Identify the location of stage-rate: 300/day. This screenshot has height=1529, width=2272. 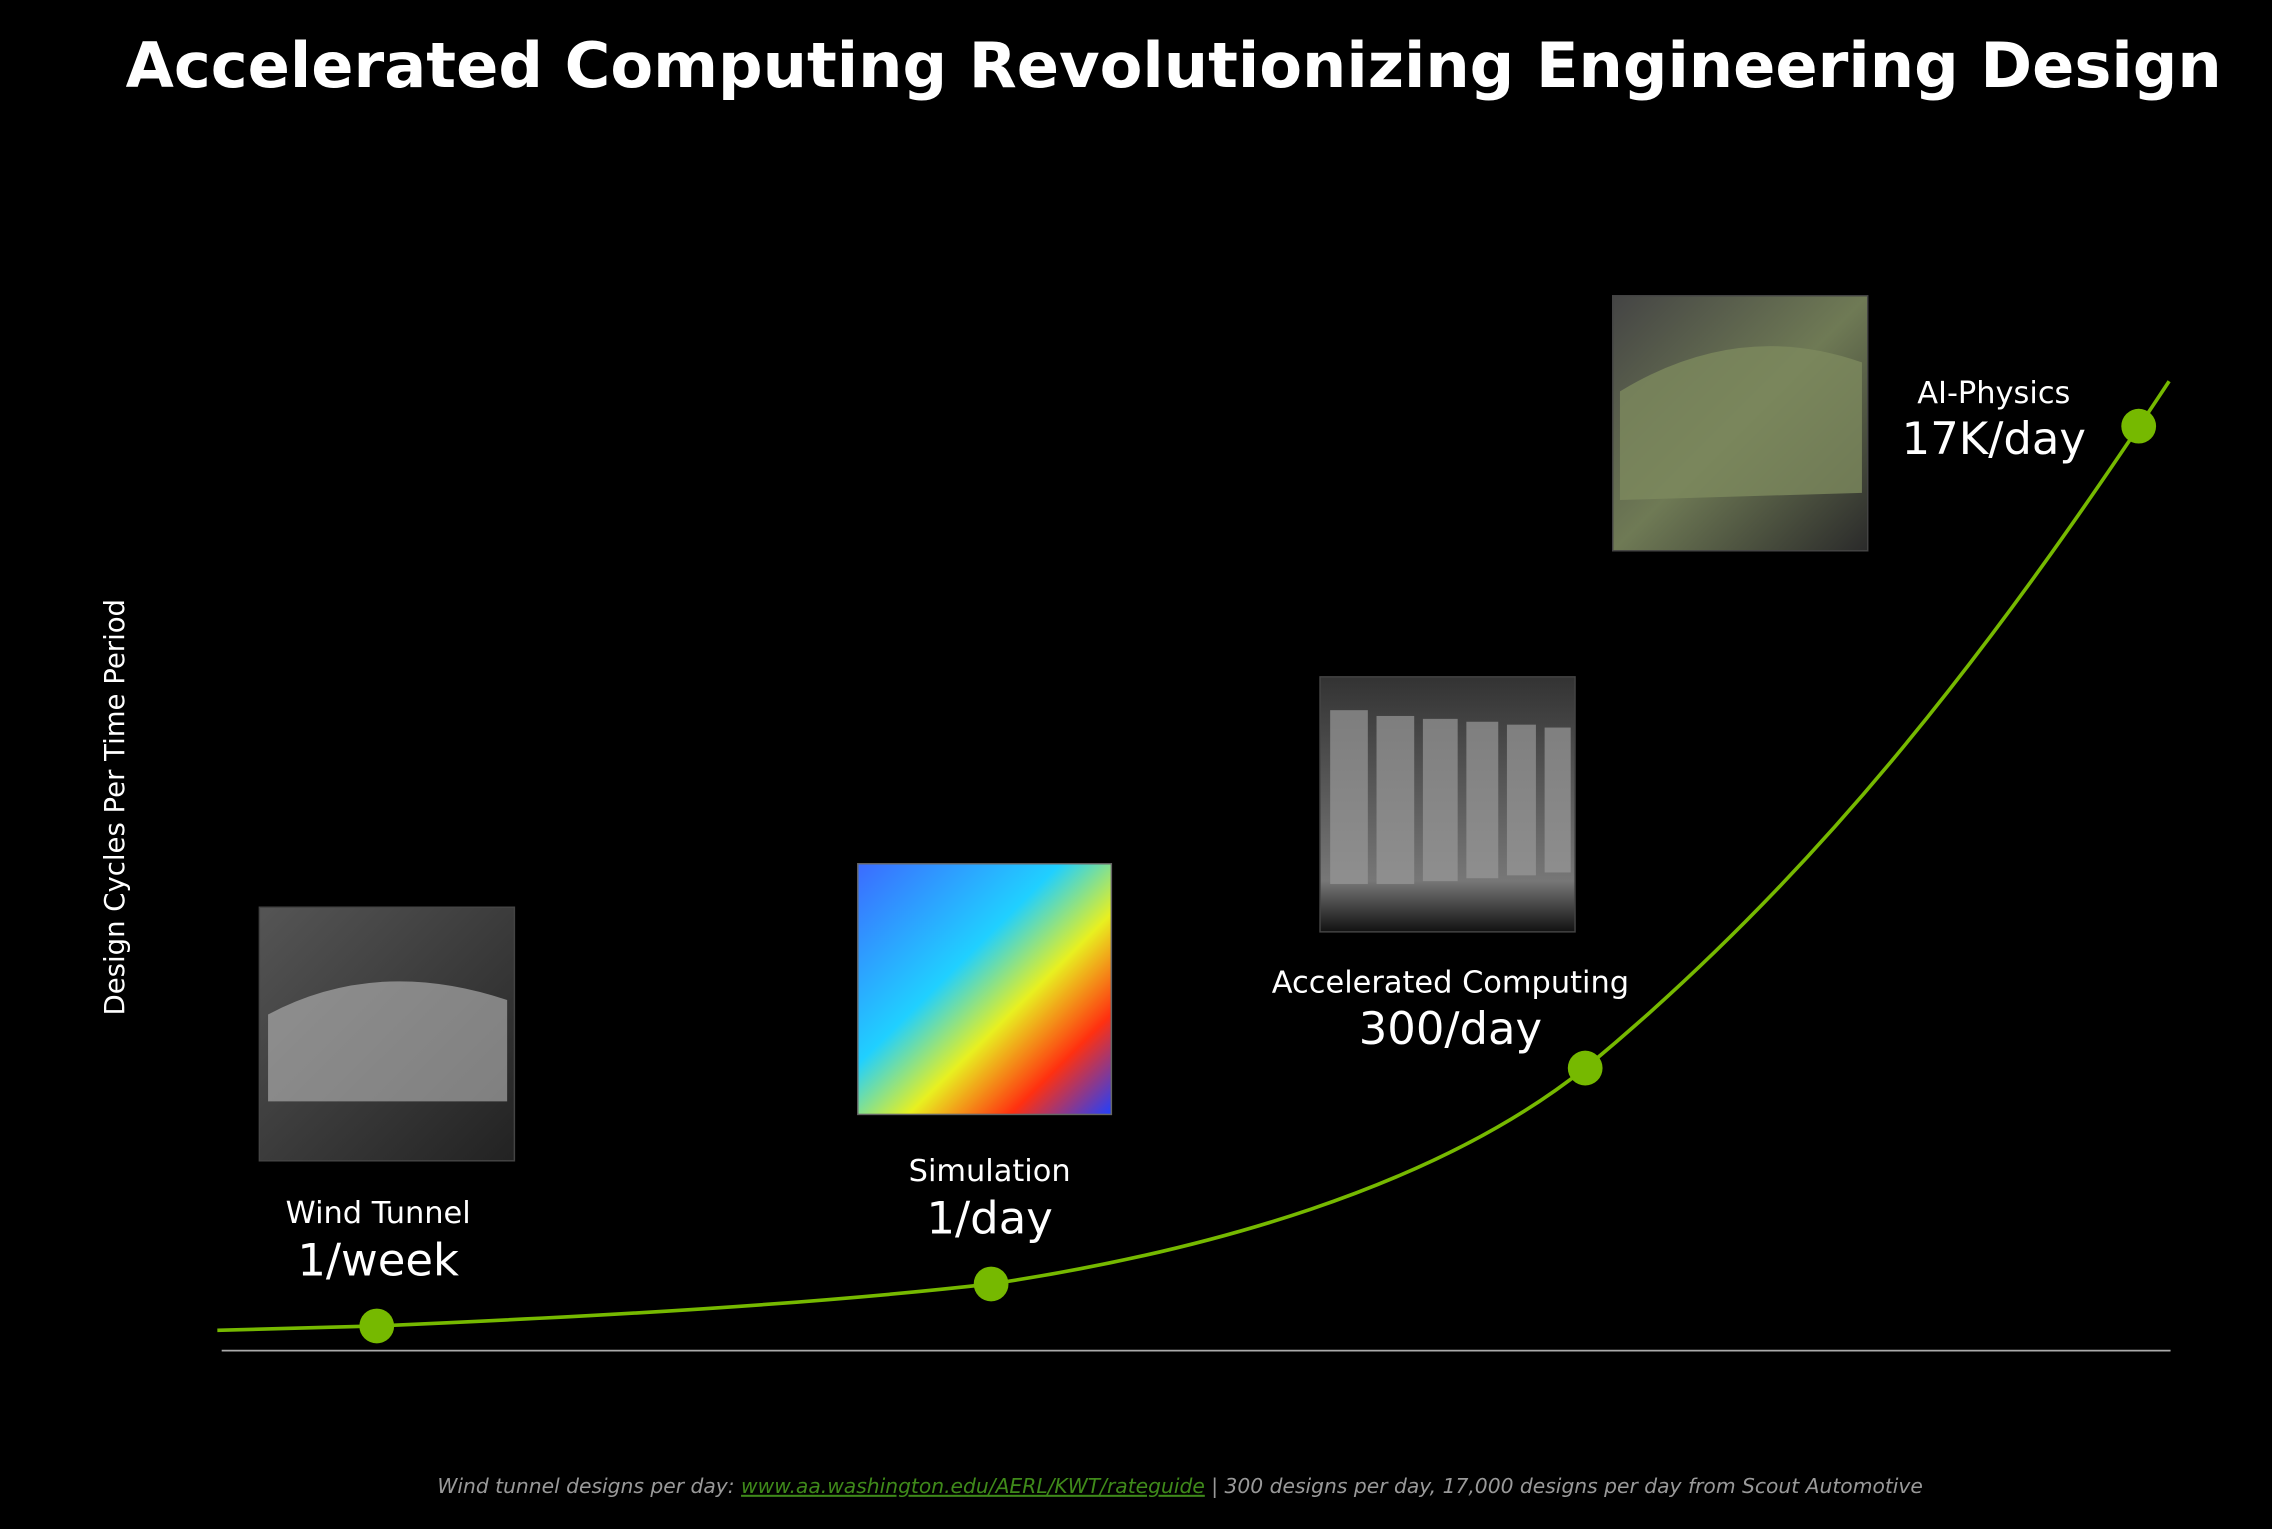
(1450, 1028).